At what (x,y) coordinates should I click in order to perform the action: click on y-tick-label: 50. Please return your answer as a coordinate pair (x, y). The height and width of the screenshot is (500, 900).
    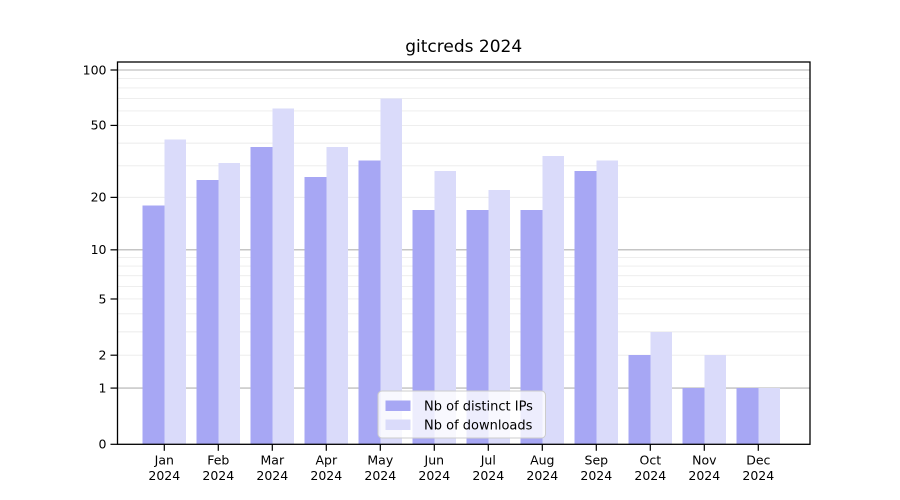
    Looking at the image, I should click on (99, 125).